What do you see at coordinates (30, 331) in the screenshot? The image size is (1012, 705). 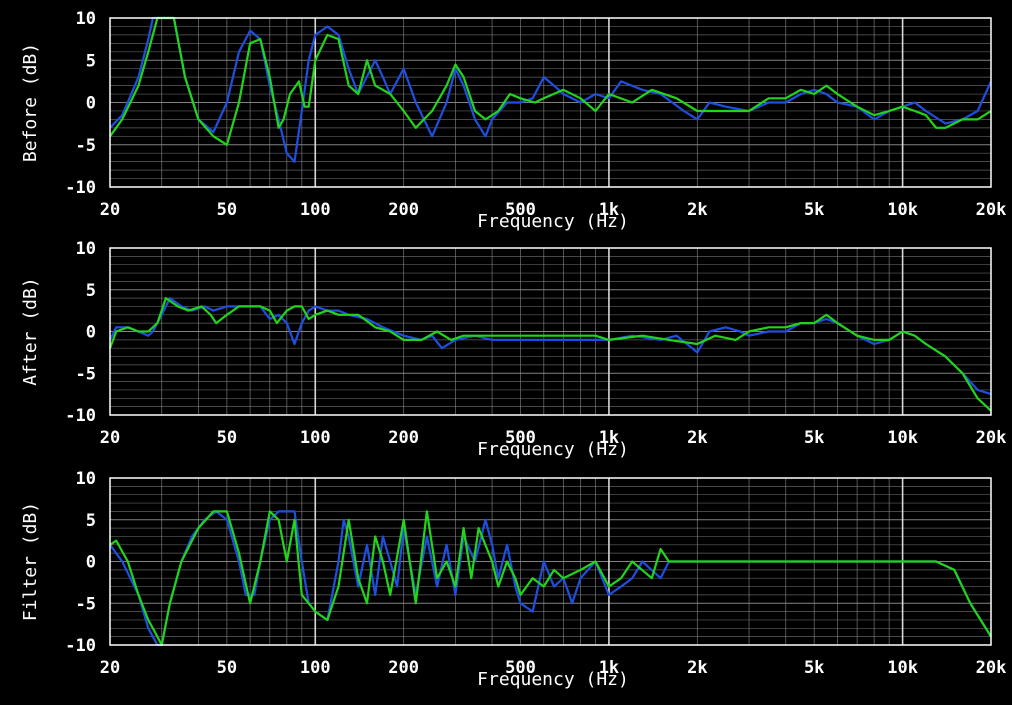 I see `y-axis-title: After (dB)` at bounding box center [30, 331].